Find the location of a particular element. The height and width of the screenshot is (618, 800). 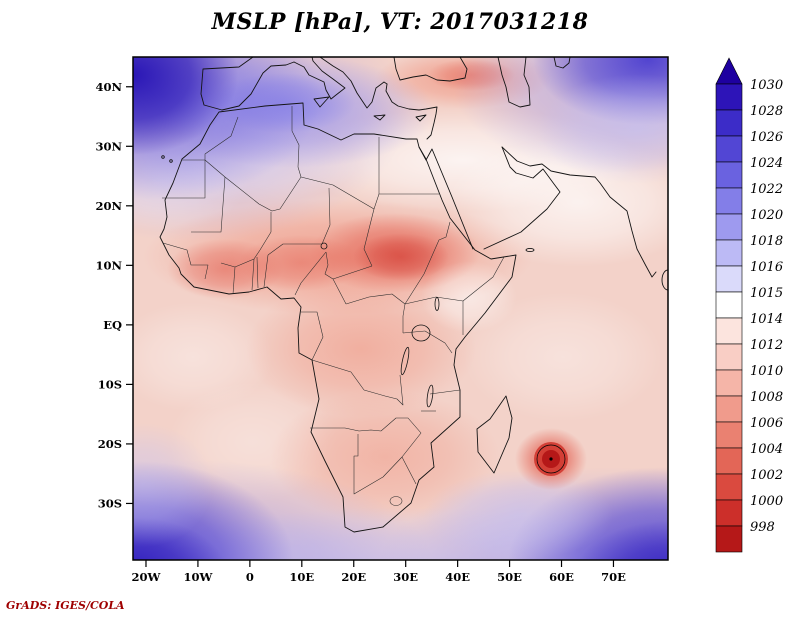

colorbar-label: 1022 is located at coordinates (766, 189).